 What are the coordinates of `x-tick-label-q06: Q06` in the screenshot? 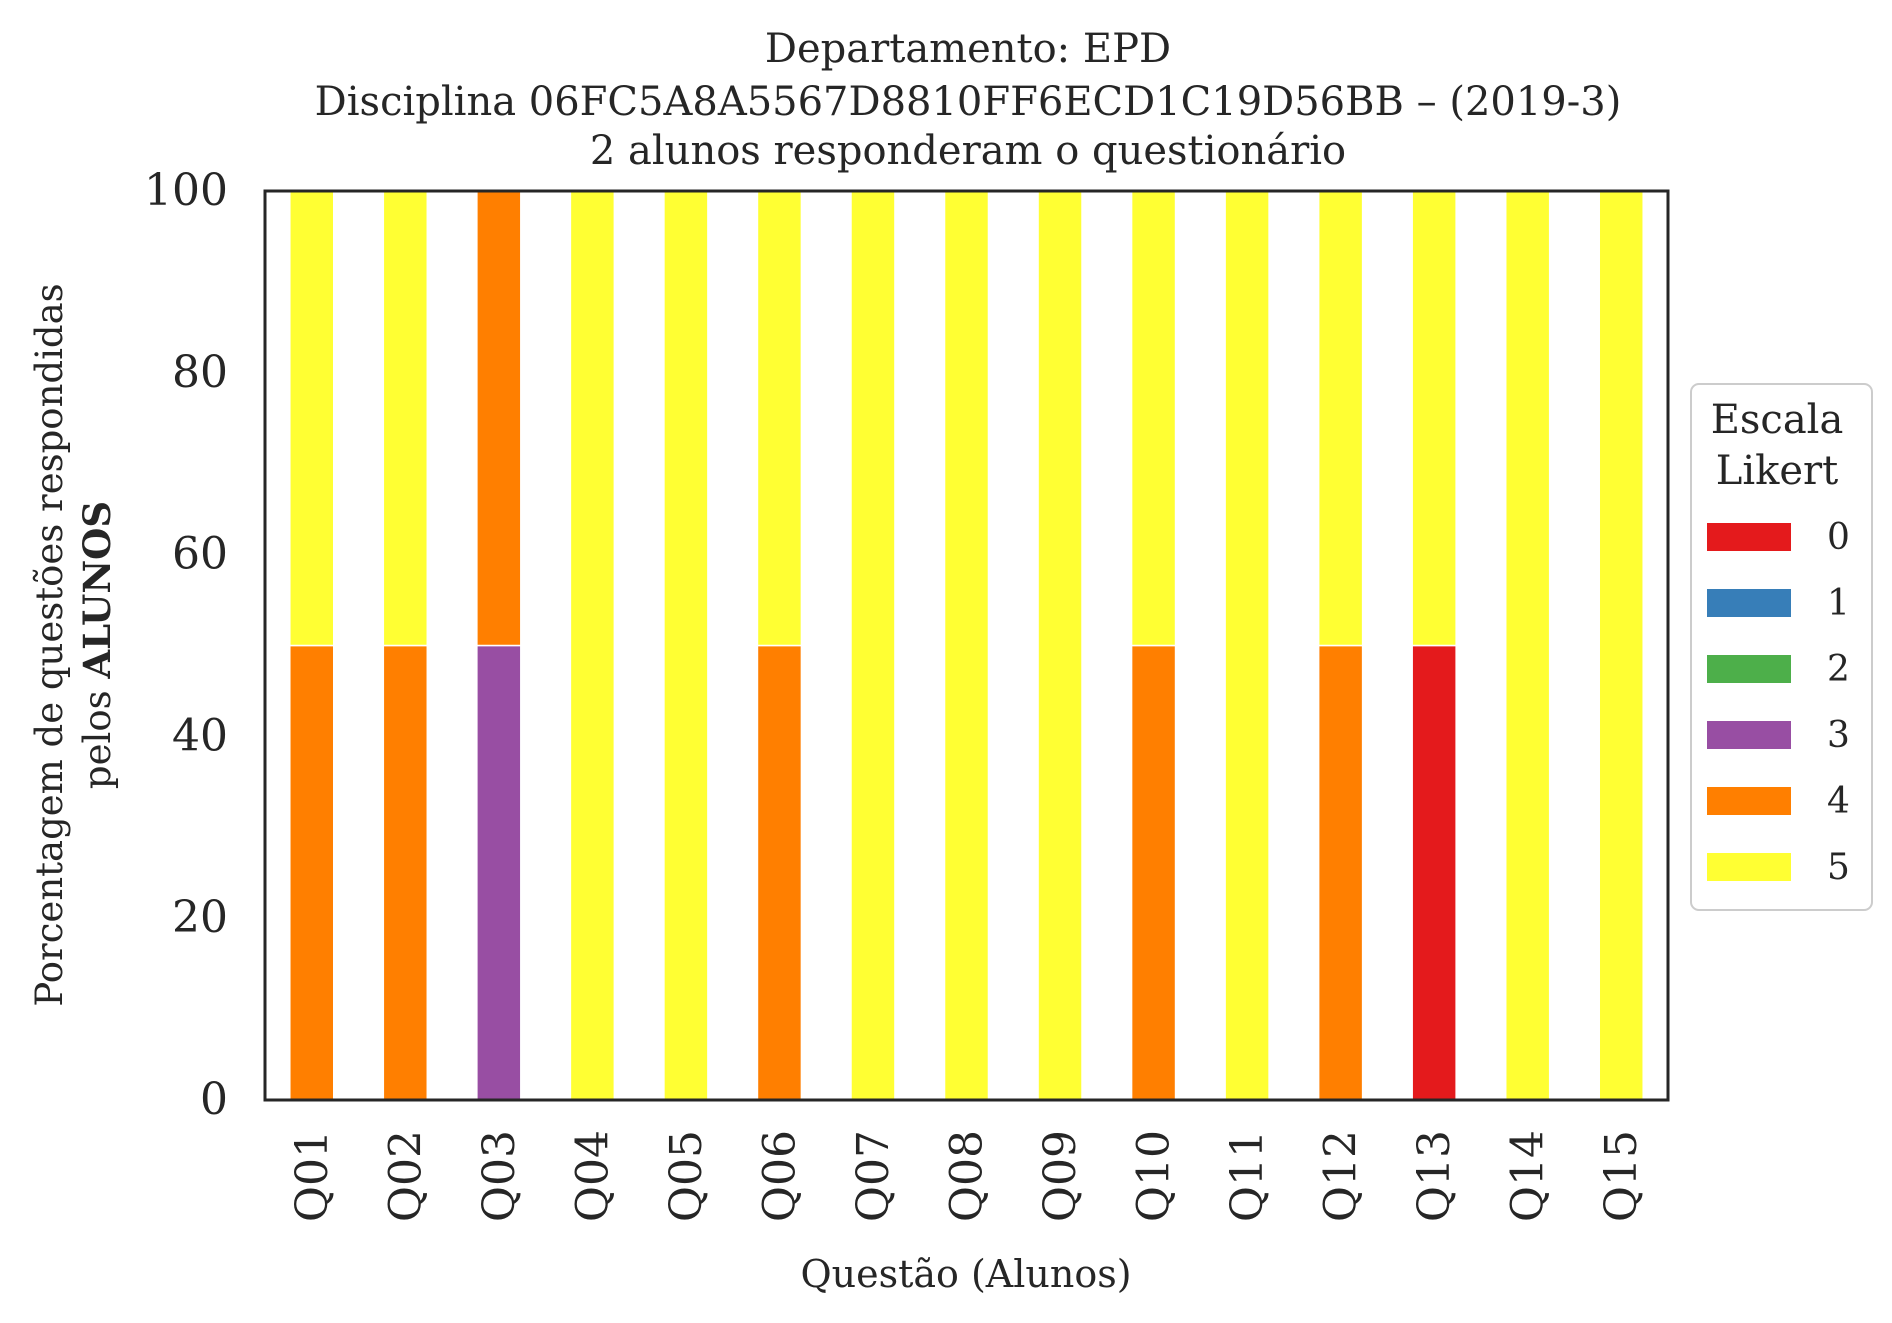 It's located at (779, 1176).